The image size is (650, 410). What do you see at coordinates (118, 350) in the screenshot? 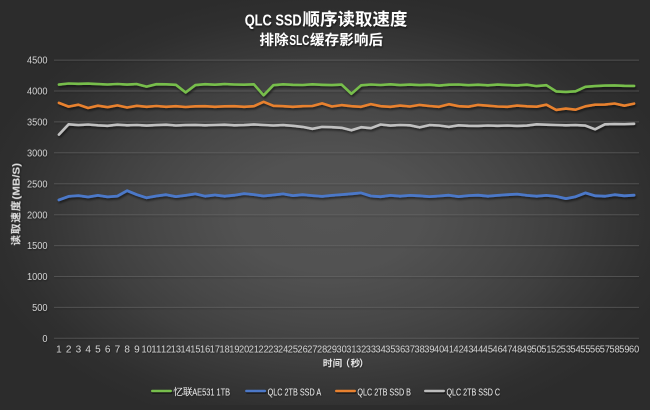
I see `svg-text: 7` at bounding box center [118, 350].